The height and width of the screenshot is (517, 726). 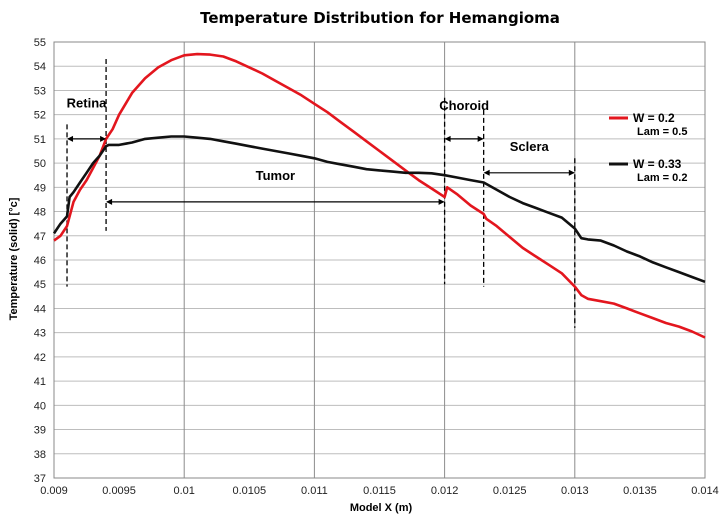 What do you see at coordinates (40, 479) in the screenshot?
I see `y-tick-label: 37` at bounding box center [40, 479].